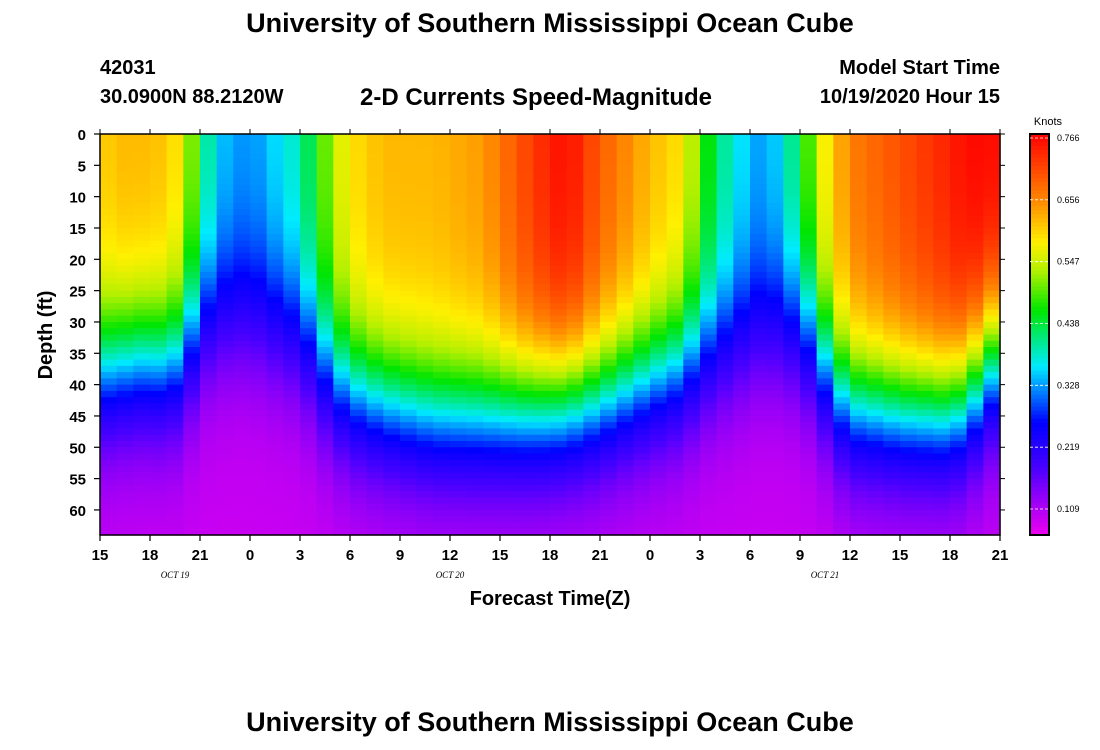  Describe the element at coordinates (900, 555) in the screenshot. I see `x-tick-label: 15` at that location.